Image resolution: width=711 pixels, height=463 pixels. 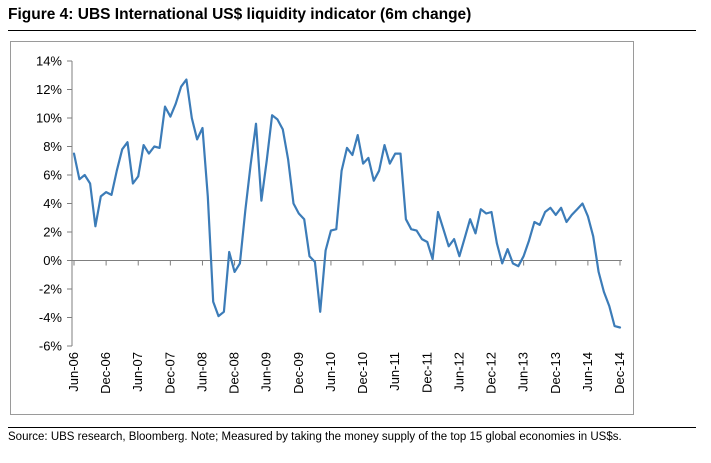 What do you see at coordinates (49, 118) in the screenshot?
I see `y-tick-label: 10%` at bounding box center [49, 118].